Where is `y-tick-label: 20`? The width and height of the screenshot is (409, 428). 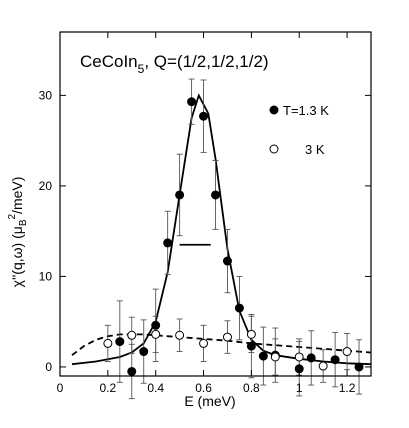 y-tick-label: 20 is located at coordinates (46, 186).